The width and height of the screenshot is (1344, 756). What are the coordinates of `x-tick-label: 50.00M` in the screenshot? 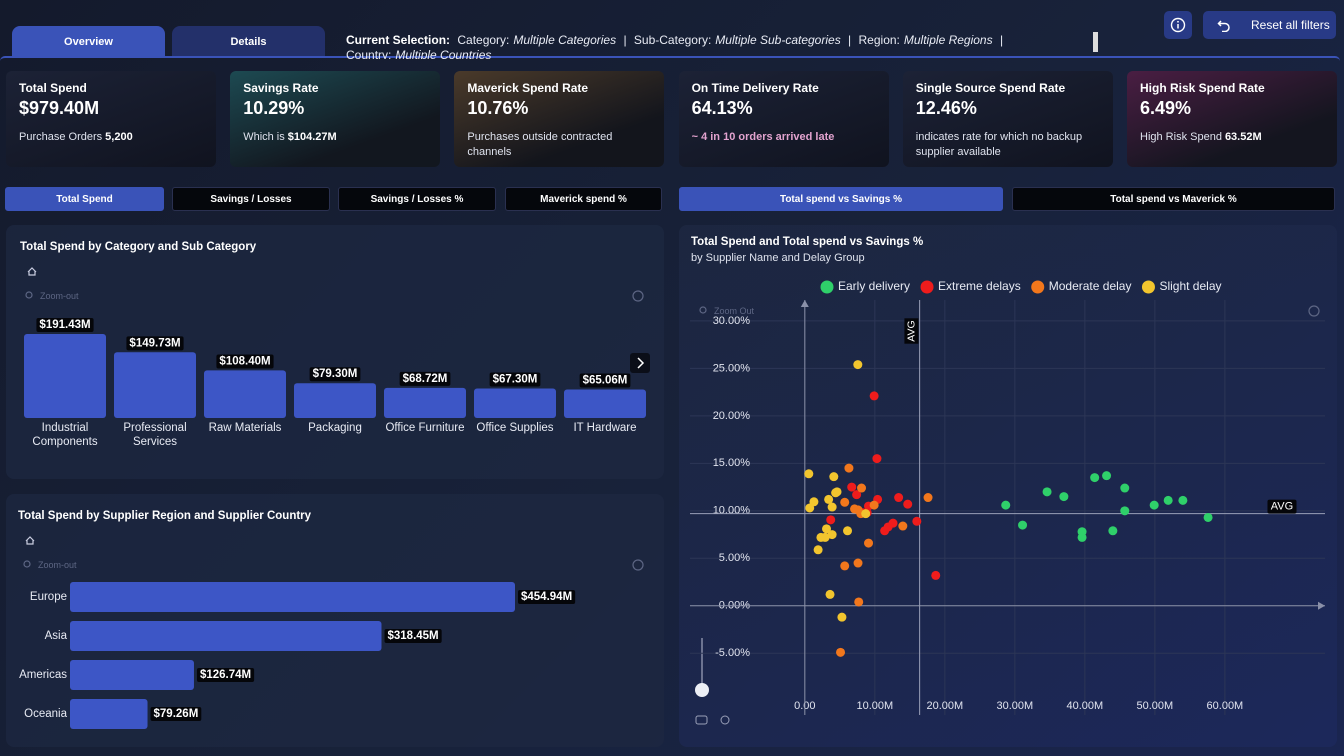 It's located at (1155, 706).